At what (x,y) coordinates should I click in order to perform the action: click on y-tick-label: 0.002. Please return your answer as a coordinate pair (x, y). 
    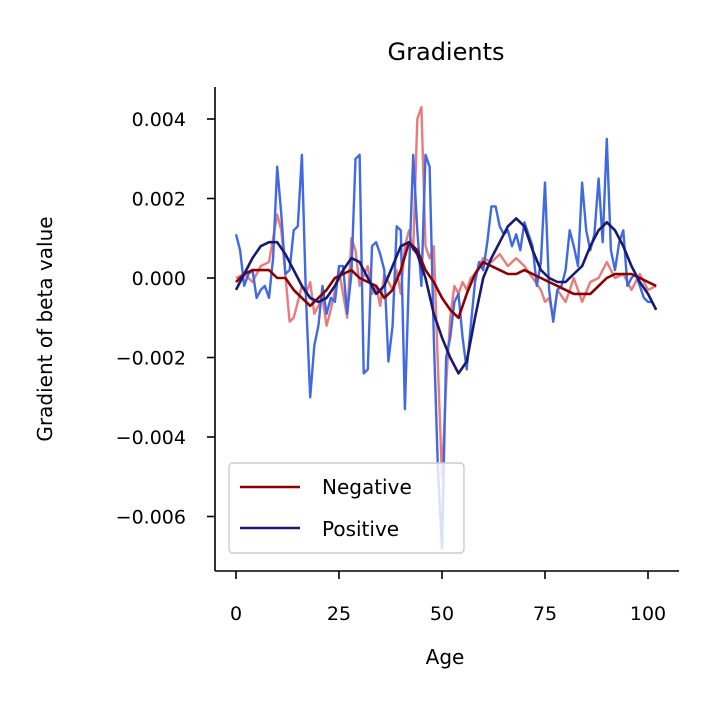
    Looking at the image, I should click on (159, 200).